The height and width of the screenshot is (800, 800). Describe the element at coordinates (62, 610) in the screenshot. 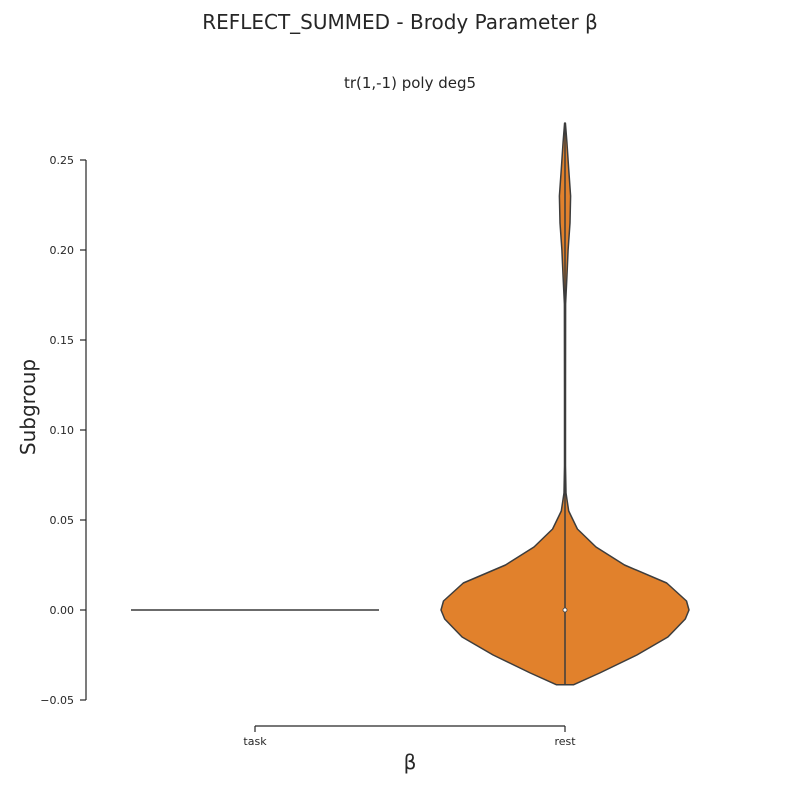

I see `y-tick-label: 0.00` at that location.